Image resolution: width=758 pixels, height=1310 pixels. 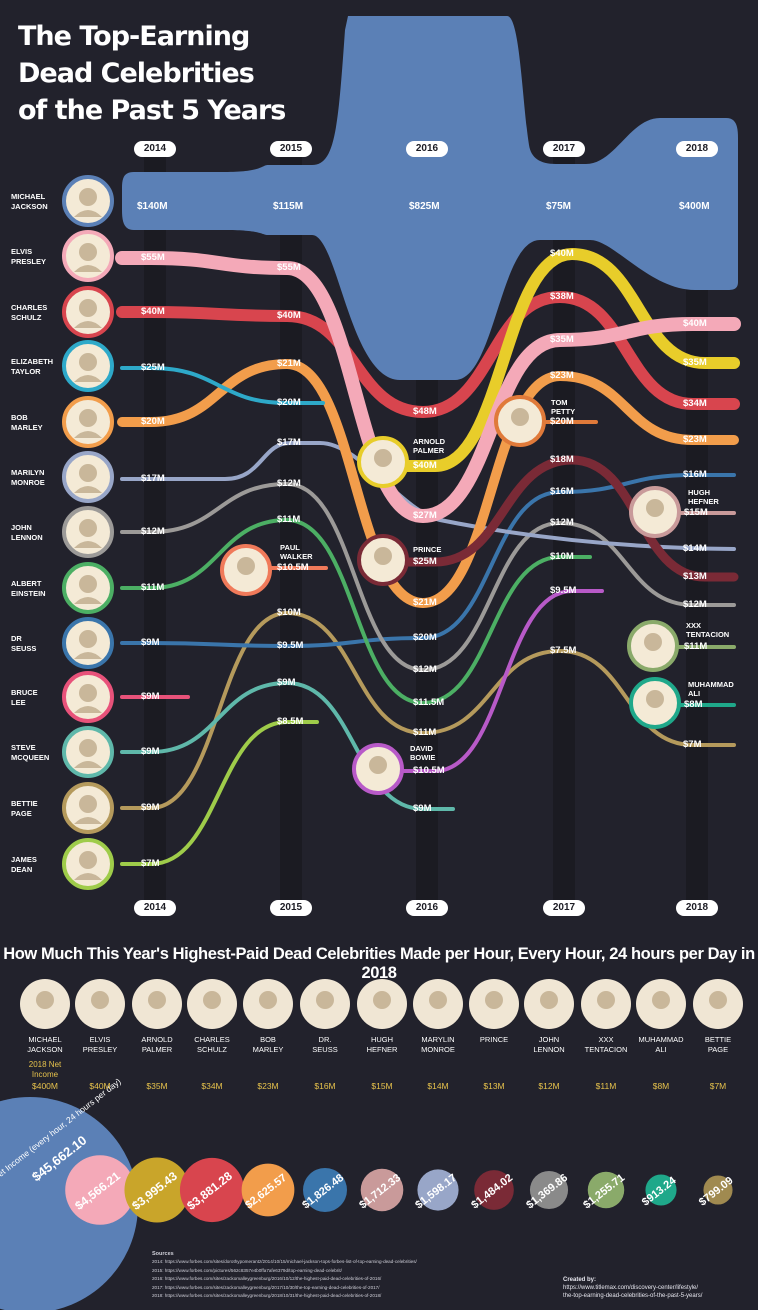 I want to click on bubble-celebrity-name: CHARLES SCHULZ, so click(x=212, y=1044).